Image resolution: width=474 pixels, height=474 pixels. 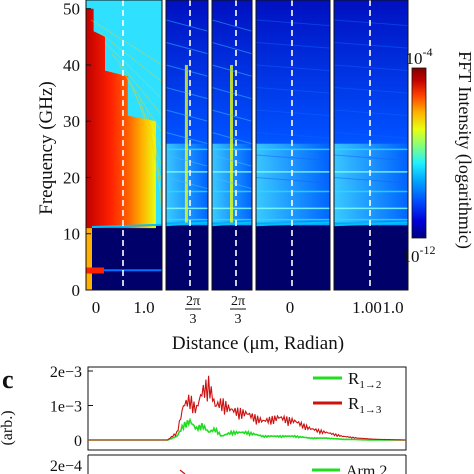 What do you see at coordinates (290, 307) in the screenshot?
I see `x-tick-label: 0` at bounding box center [290, 307].